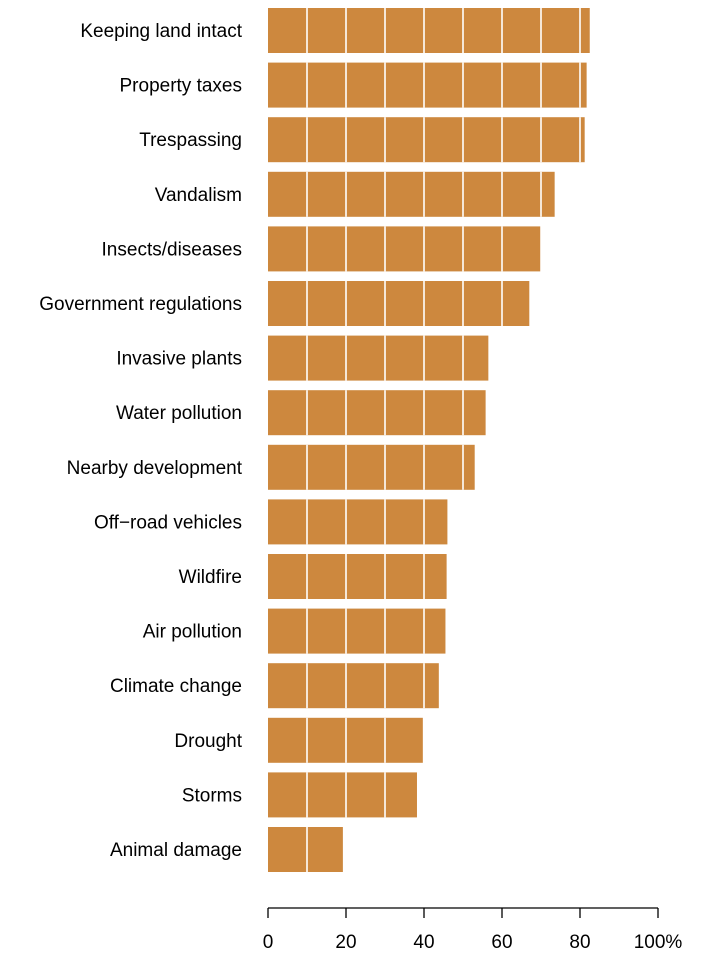 This screenshot has height=953, width=702. I want to click on category-label-air-pollution: Air pollution, so click(192, 632).